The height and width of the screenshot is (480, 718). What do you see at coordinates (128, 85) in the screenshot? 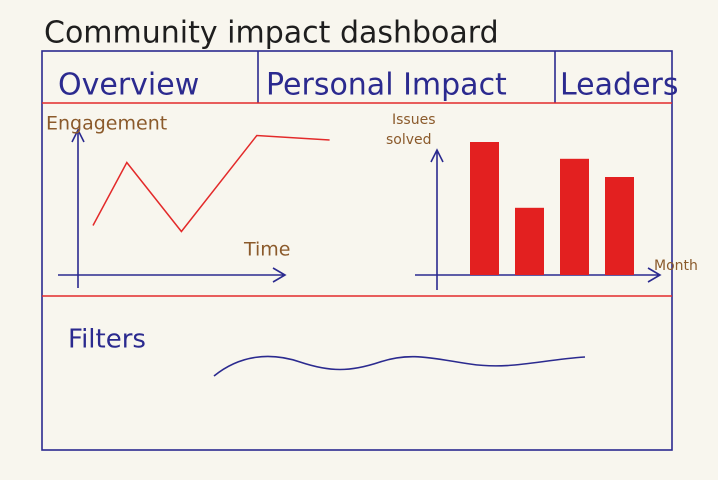
I see `tab: Overview` at bounding box center [128, 85].